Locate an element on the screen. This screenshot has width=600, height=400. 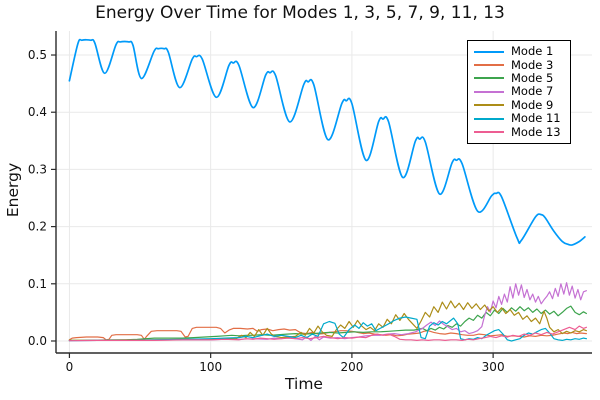
legend-item: Mode 9 is located at coordinates (519, 104).